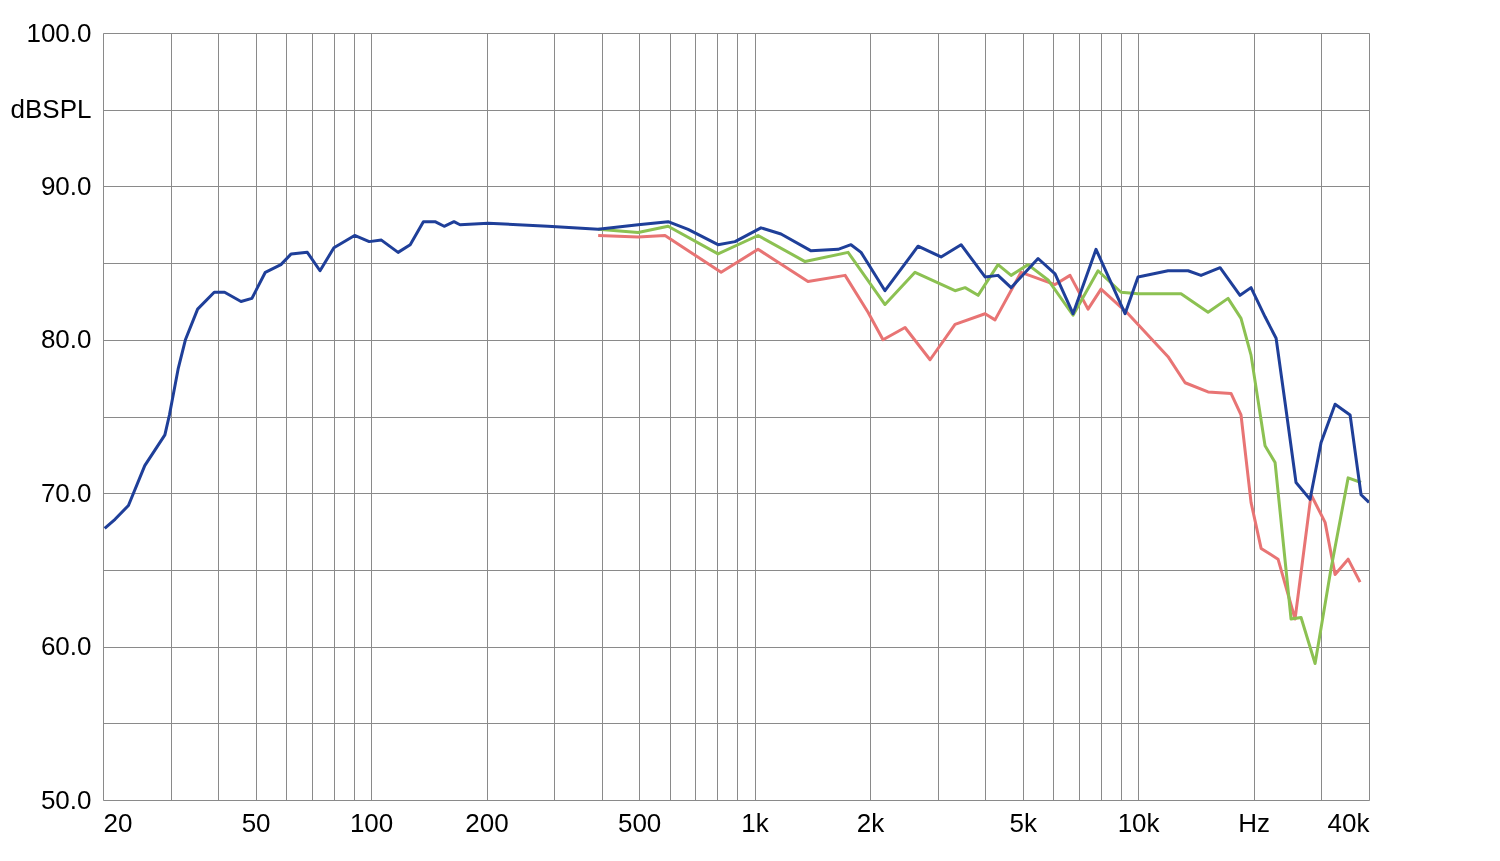  What do you see at coordinates (871, 822) in the screenshot?
I see `x-tick-label: 2k` at bounding box center [871, 822].